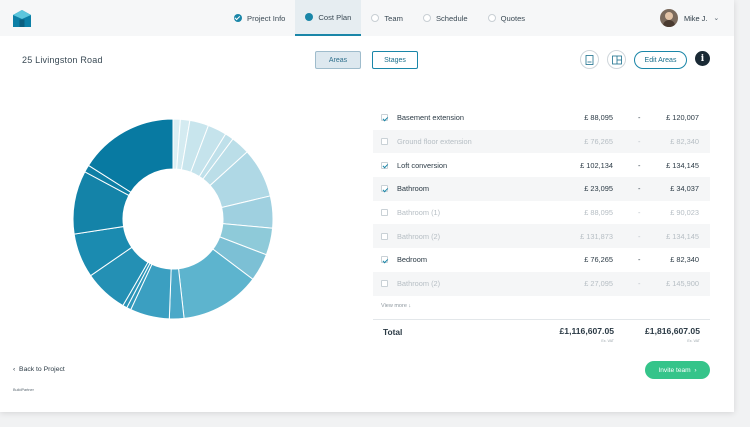 This screenshot has width=750, height=427. Describe the element at coordinates (338, 60) in the screenshot. I see `areas-toggle-button: Areas` at that location.